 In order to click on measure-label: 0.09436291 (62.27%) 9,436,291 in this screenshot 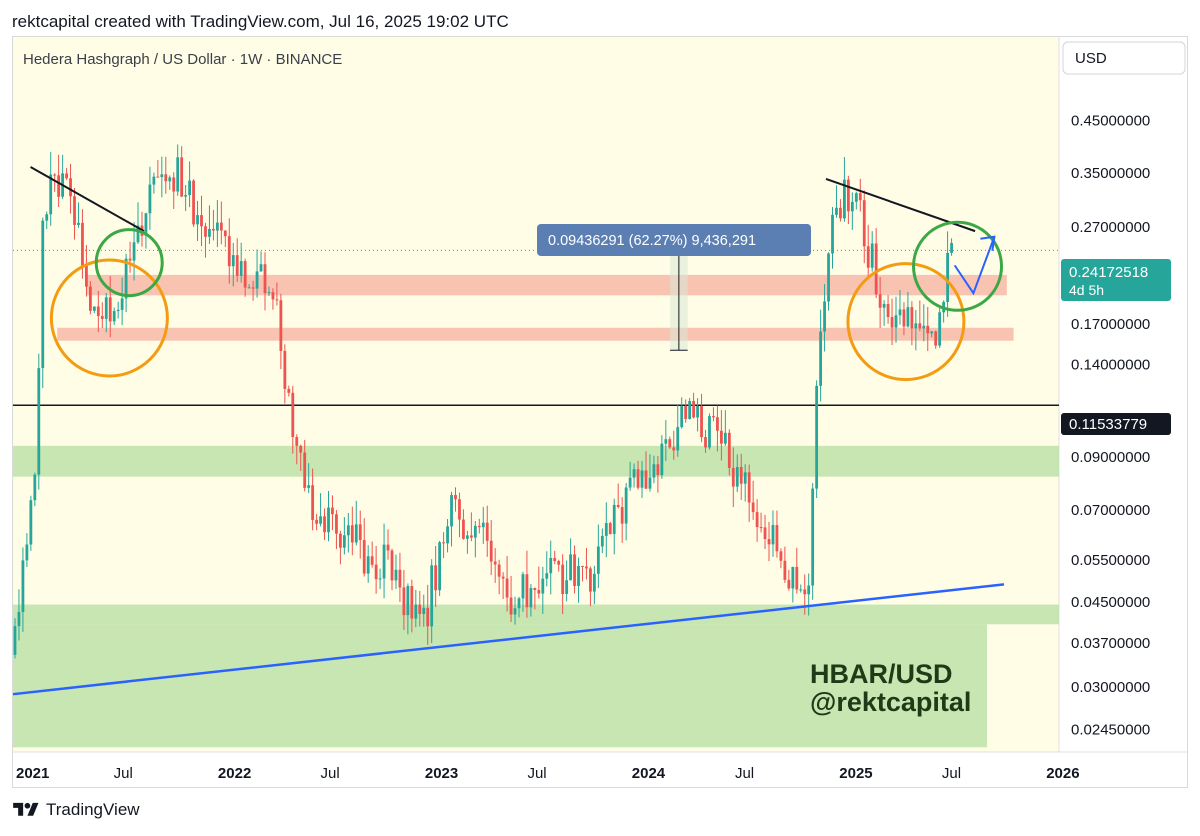, I will do `click(652, 241)`.